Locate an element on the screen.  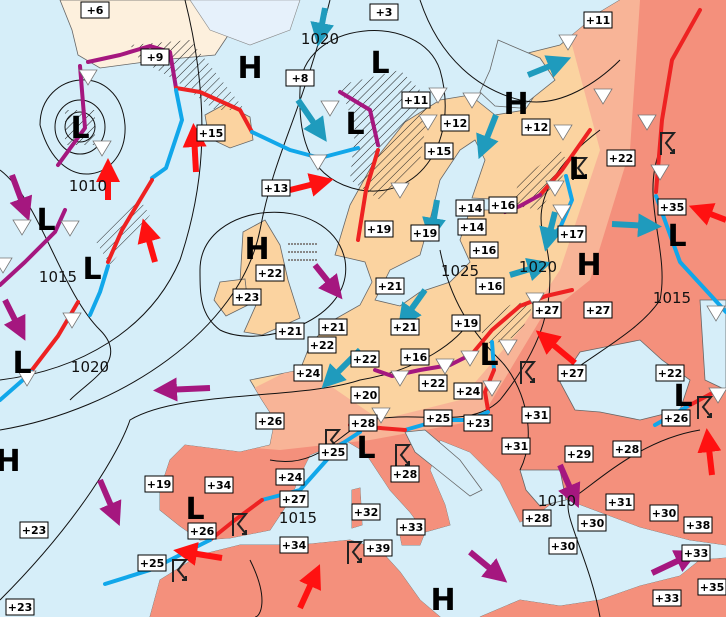
temperature-label: +16 is located at coordinates (415, 357).